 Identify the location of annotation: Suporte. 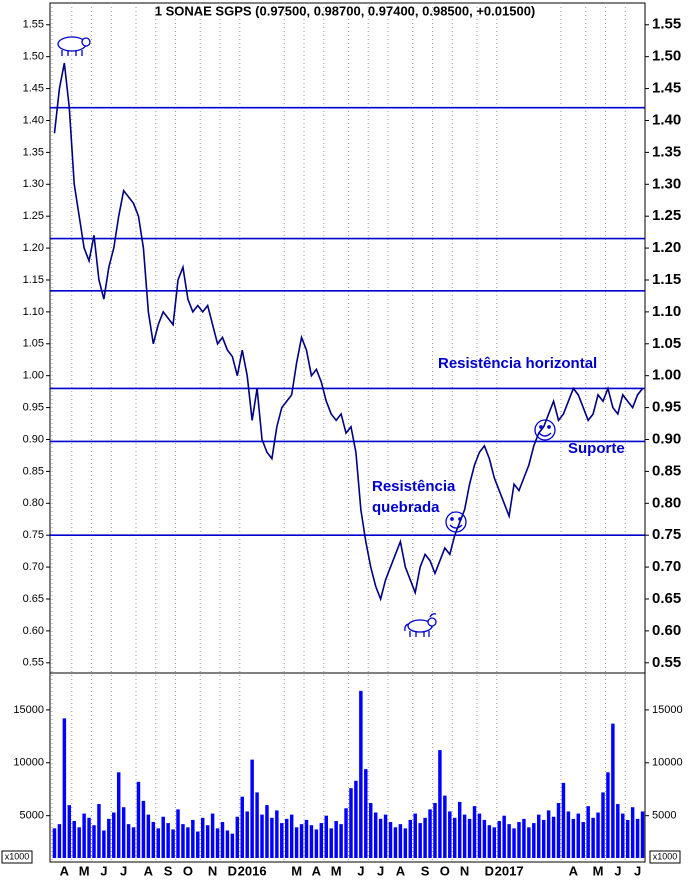
(596, 448).